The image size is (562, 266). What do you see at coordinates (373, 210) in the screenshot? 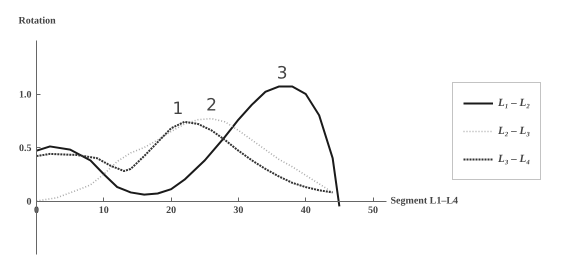
I see `x-tick-label: 50` at bounding box center [373, 210].